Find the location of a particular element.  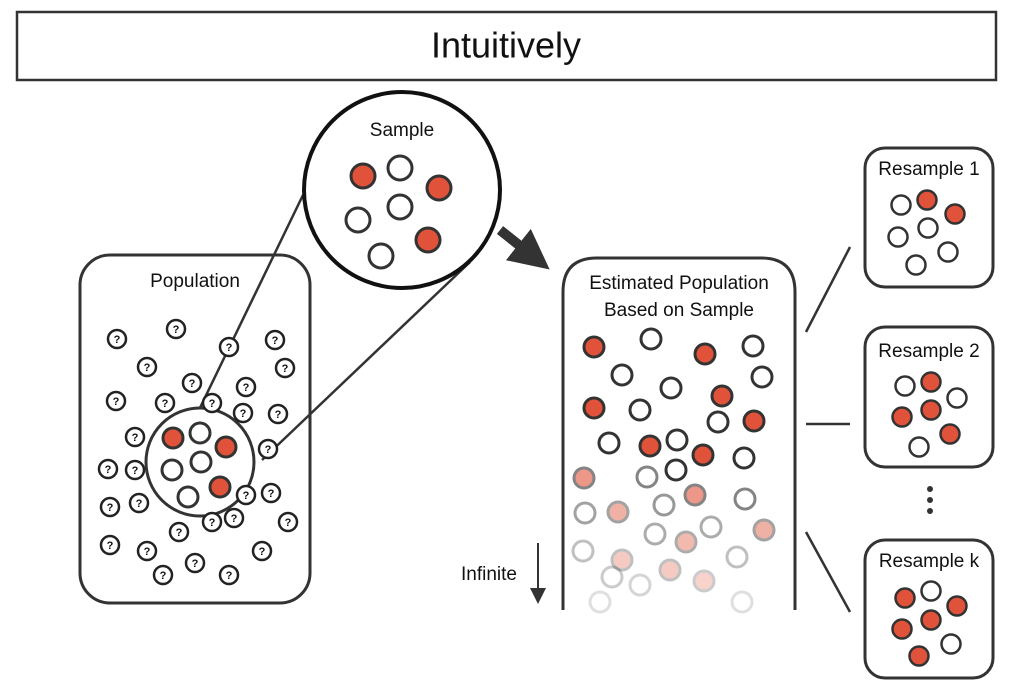

arrow is located at coordinates (523, 248).